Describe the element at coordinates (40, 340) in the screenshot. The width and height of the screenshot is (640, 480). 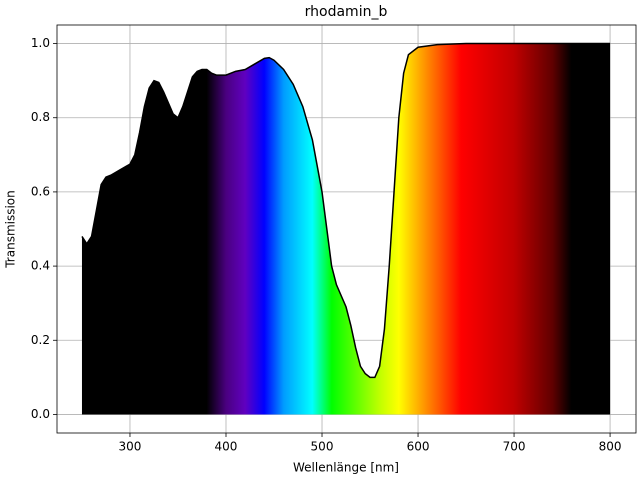
I see `y-tick-label: 0.2` at that location.